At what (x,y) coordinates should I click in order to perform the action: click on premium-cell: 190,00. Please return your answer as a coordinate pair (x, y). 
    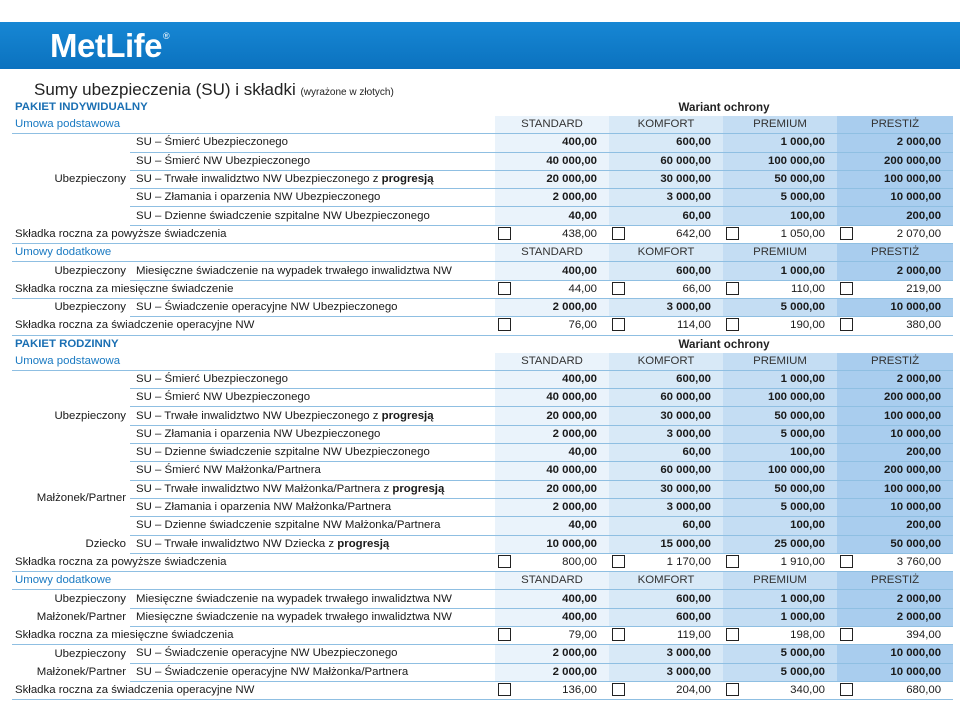
    Looking at the image, I should click on (780, 326).